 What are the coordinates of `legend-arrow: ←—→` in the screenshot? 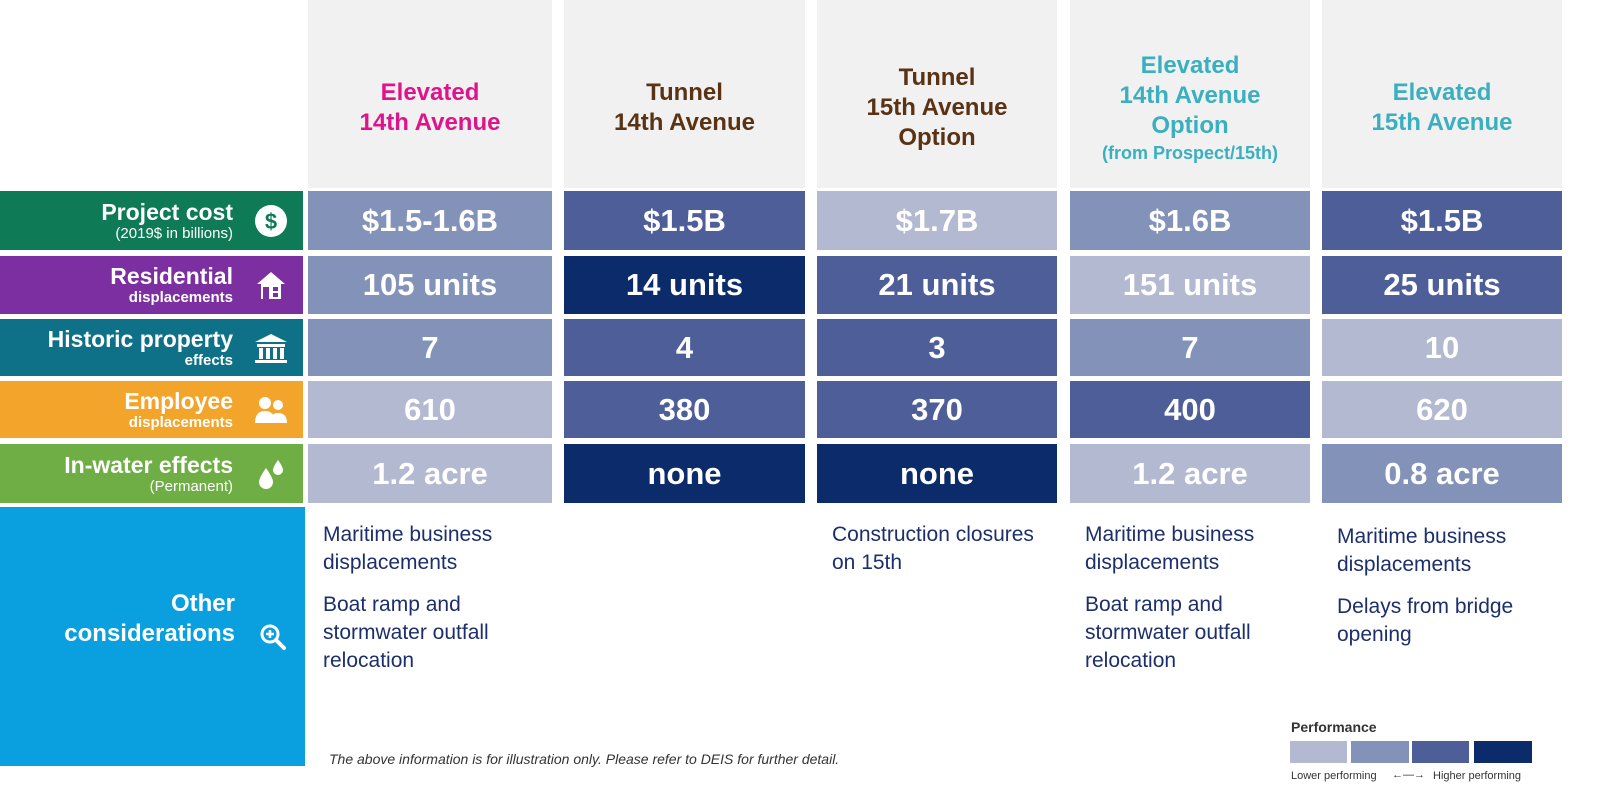 It's located at (1408, 775).